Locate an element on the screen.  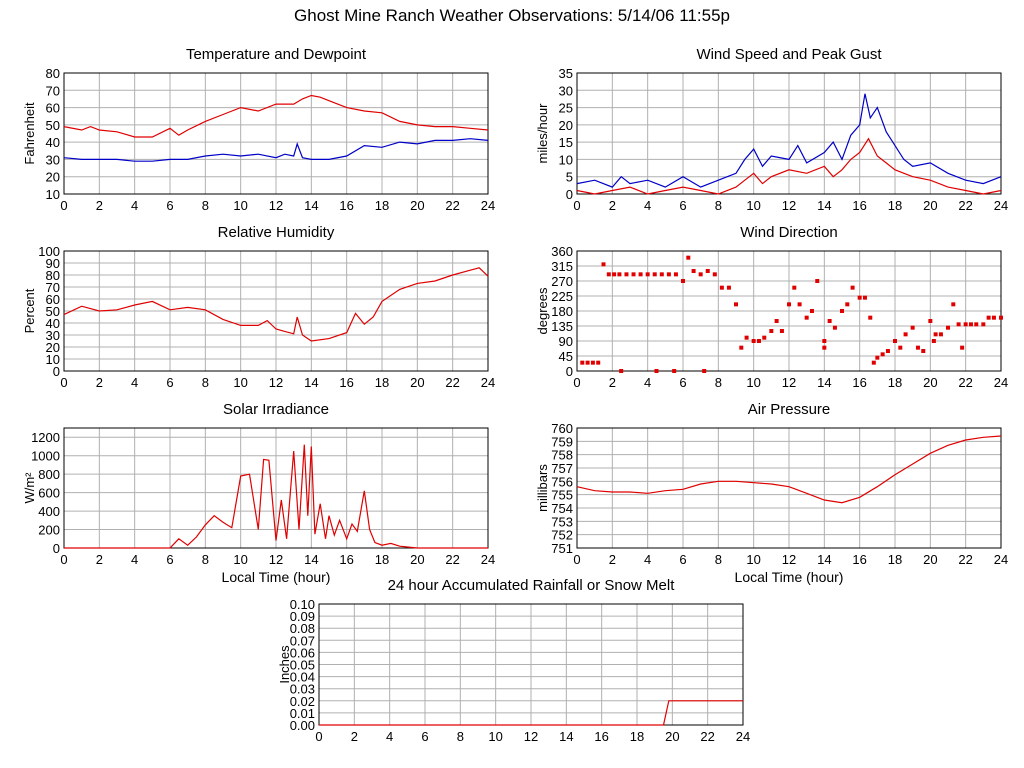
y-tick-label: 50 is located at coordinates (53, 311).